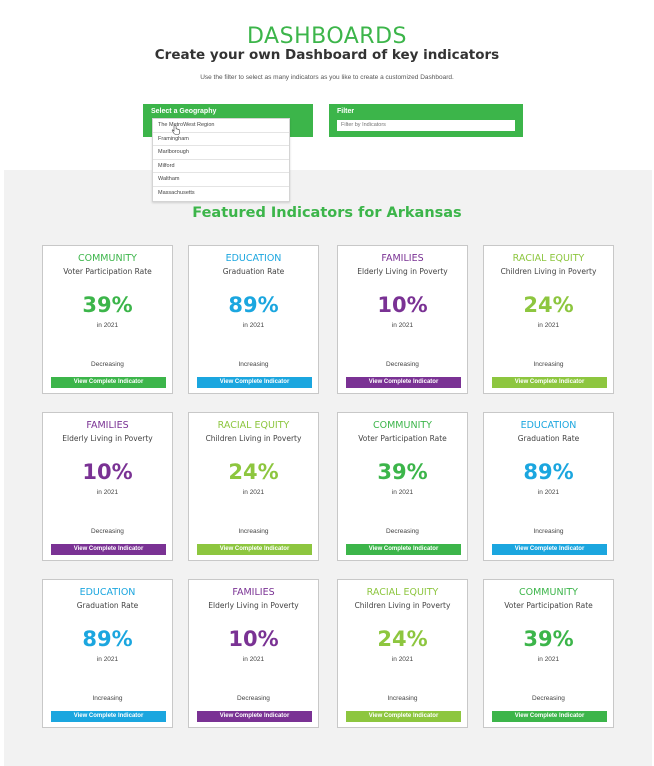 This screenshot has height=766, width=654. What do you see at coordinates (426, 125) in the screenshot?
I see `indicator-search-input` at bounding box center [426, 125].